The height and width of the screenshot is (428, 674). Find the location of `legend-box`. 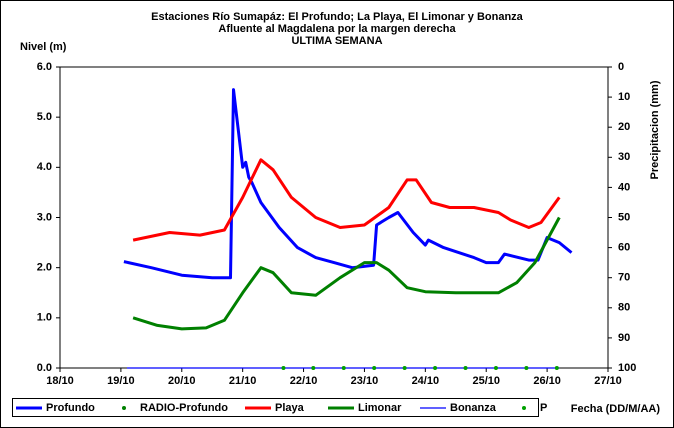

legend-box is located at coordinates (275, 407).